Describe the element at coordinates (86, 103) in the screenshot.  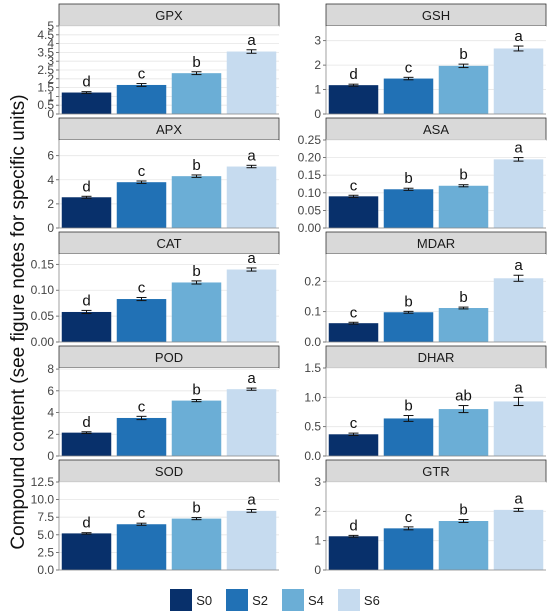
I see `bar-gpx-s0` at that location.